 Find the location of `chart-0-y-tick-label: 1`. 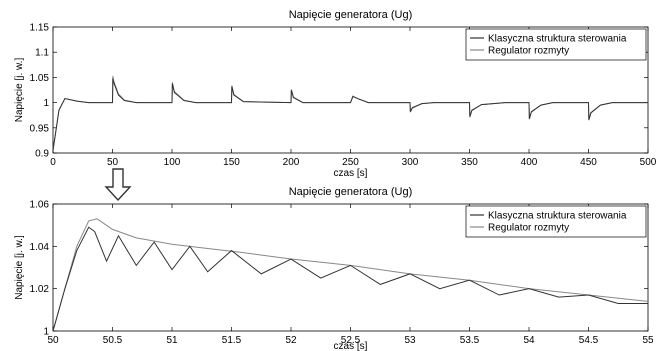

chart-0-y-tick-label: 1 is located at coordinates (46, 103).